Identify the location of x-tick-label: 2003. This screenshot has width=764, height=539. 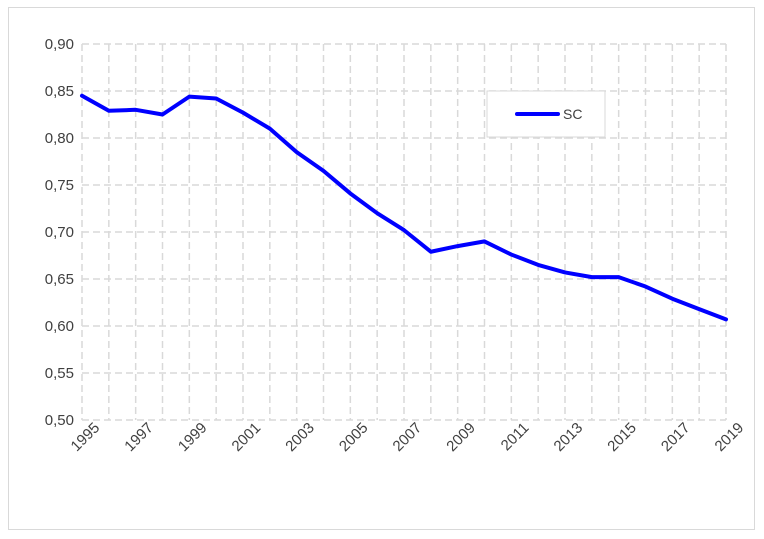
(300, 437).